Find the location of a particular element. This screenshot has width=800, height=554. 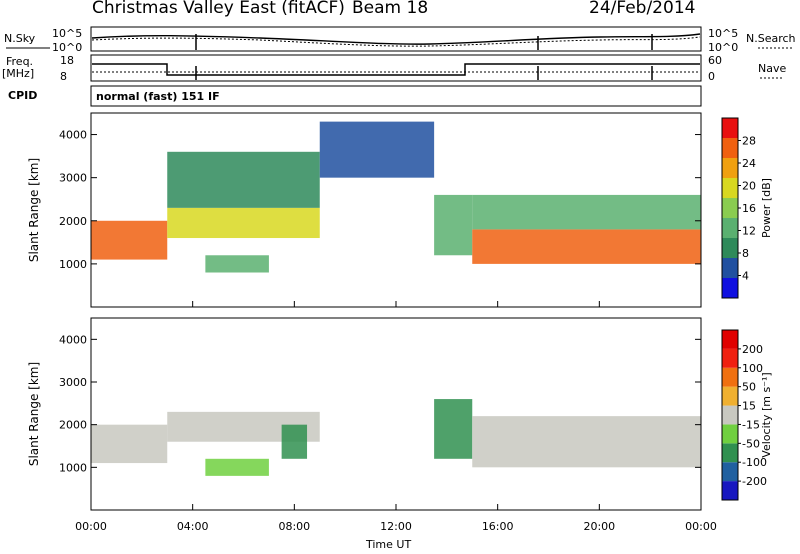

time-tick-label-0: 00:00 is located at coordinates (91, 526).